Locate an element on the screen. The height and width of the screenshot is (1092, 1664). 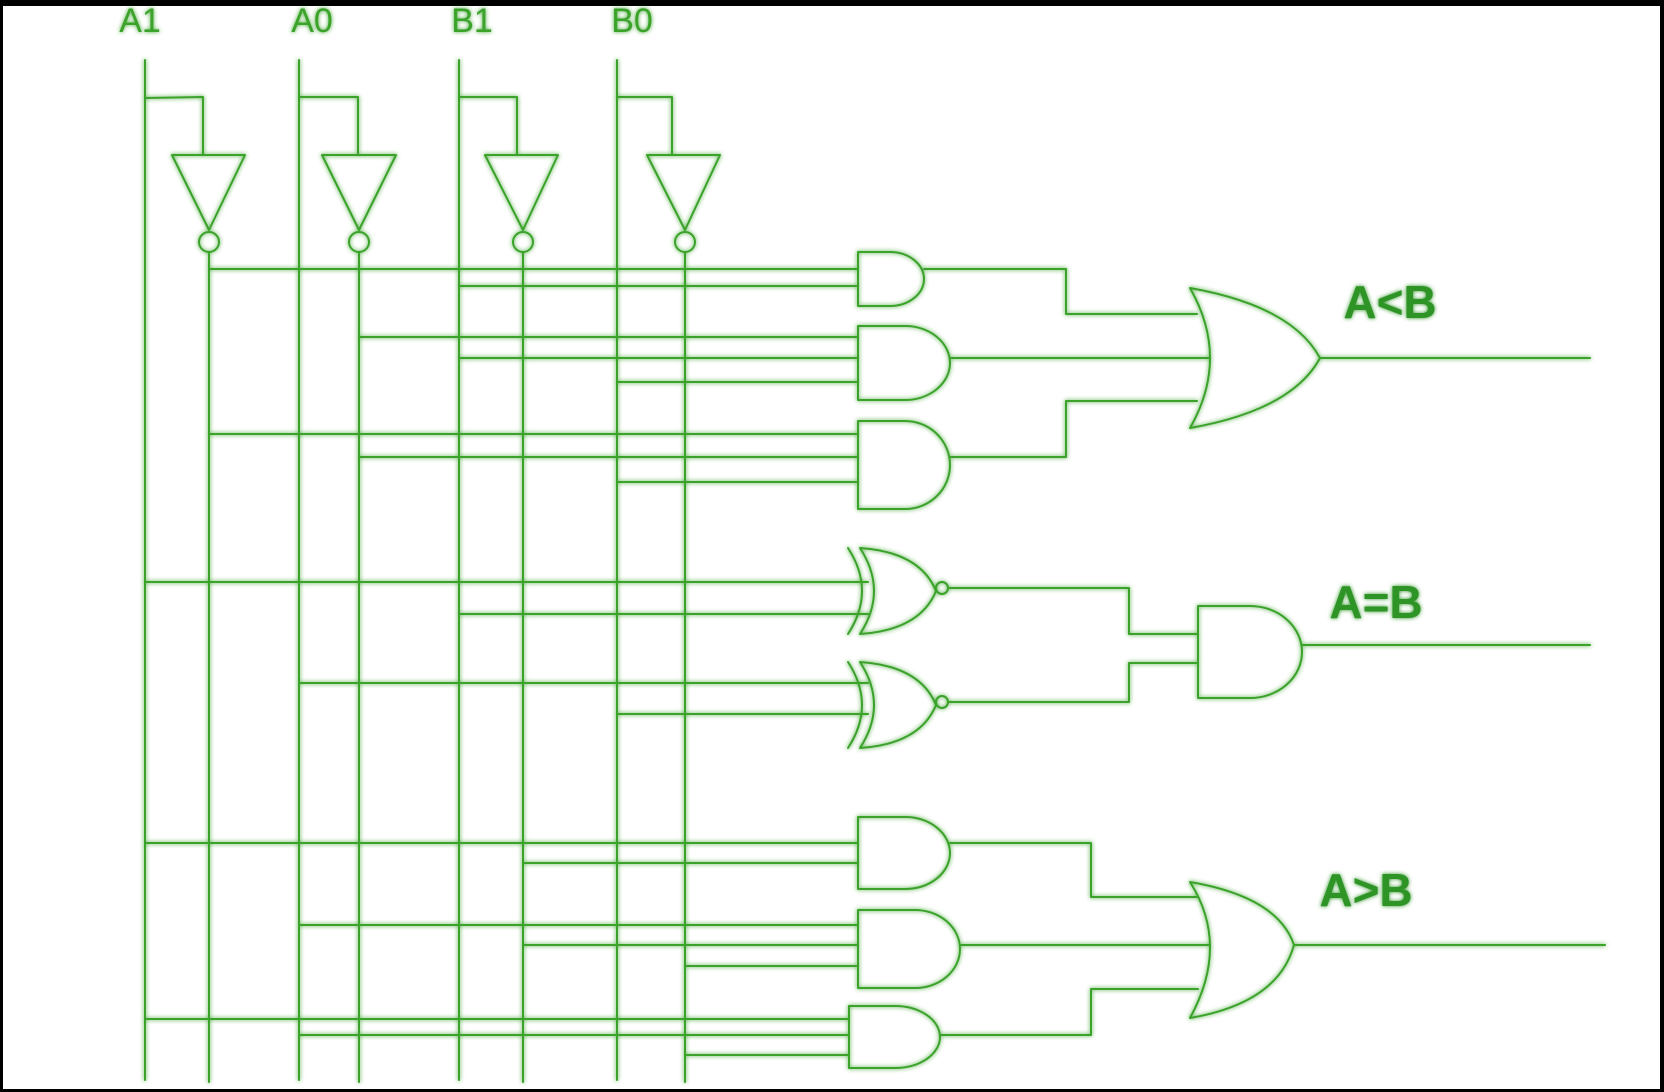
and-gate-eq is located at coordinates (1250, 652).